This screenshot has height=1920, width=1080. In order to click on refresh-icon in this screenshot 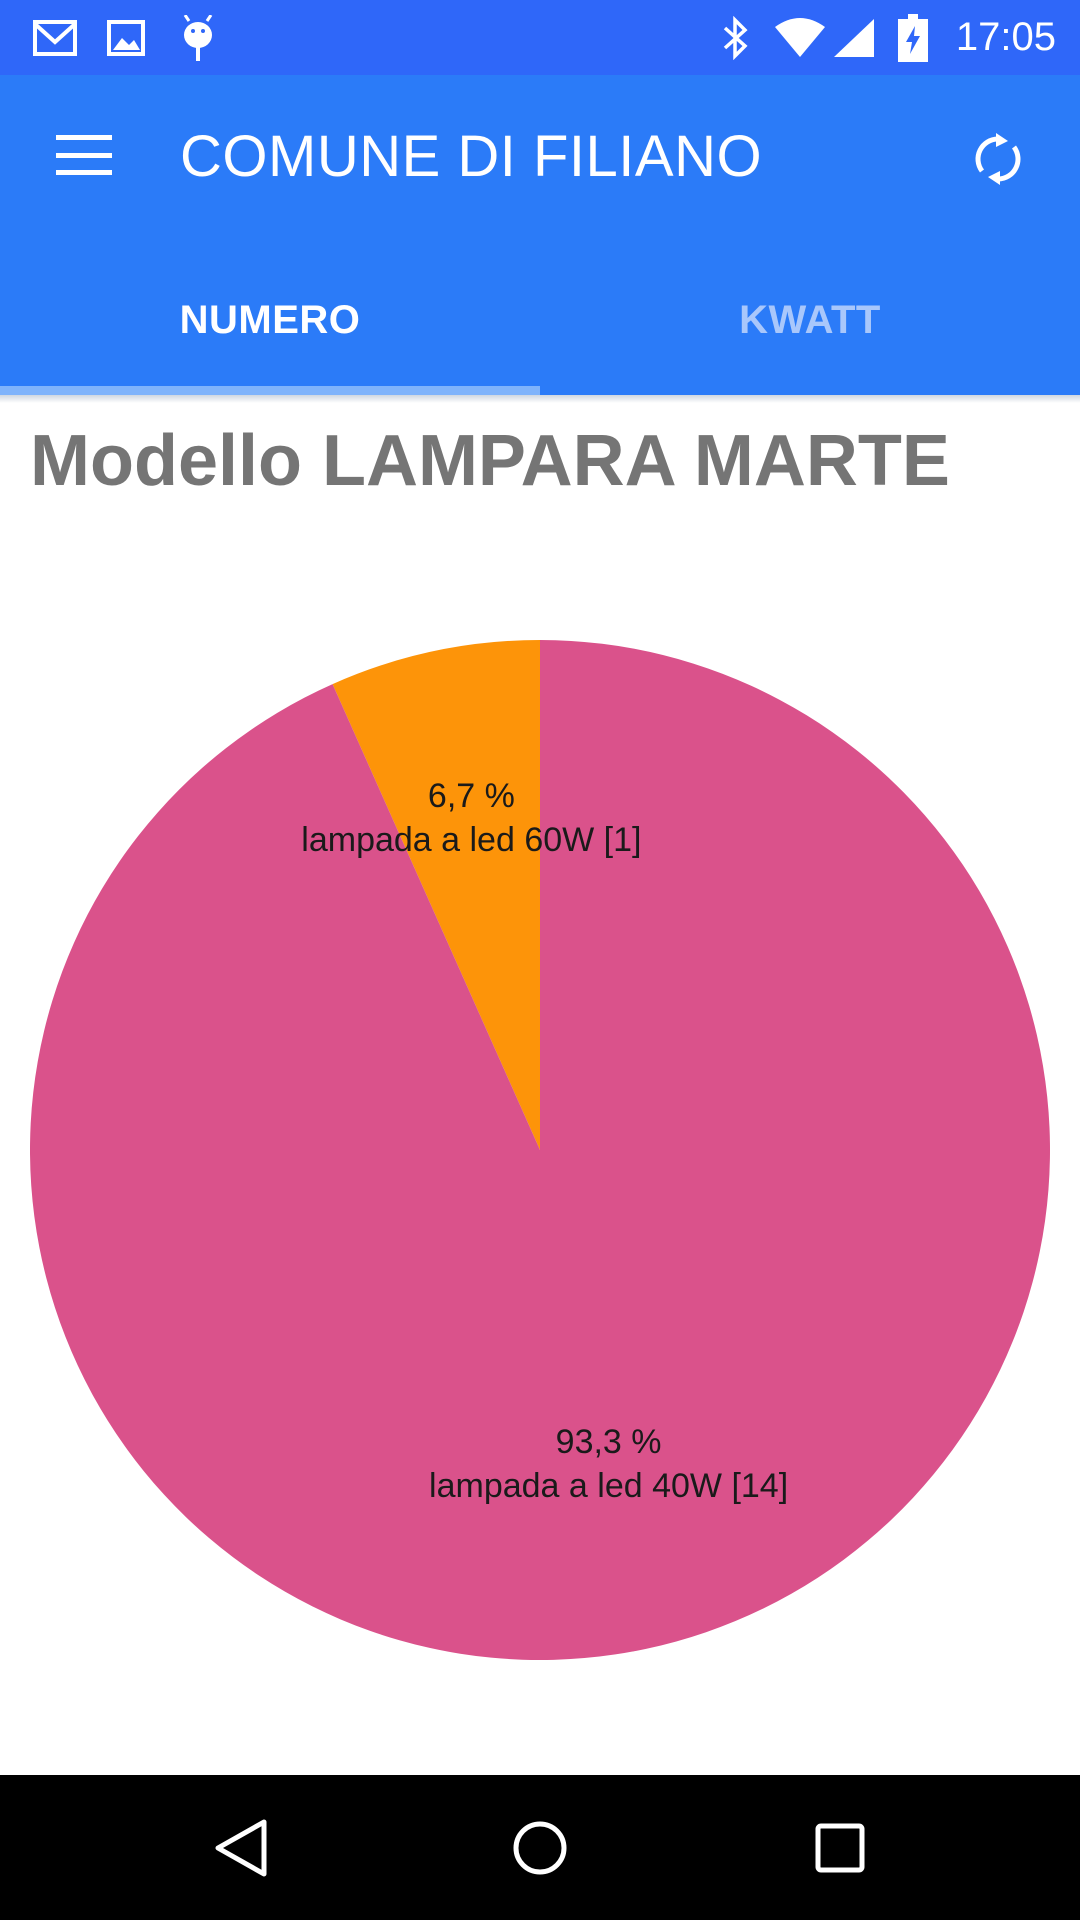, I will do `click(998, 159)`.